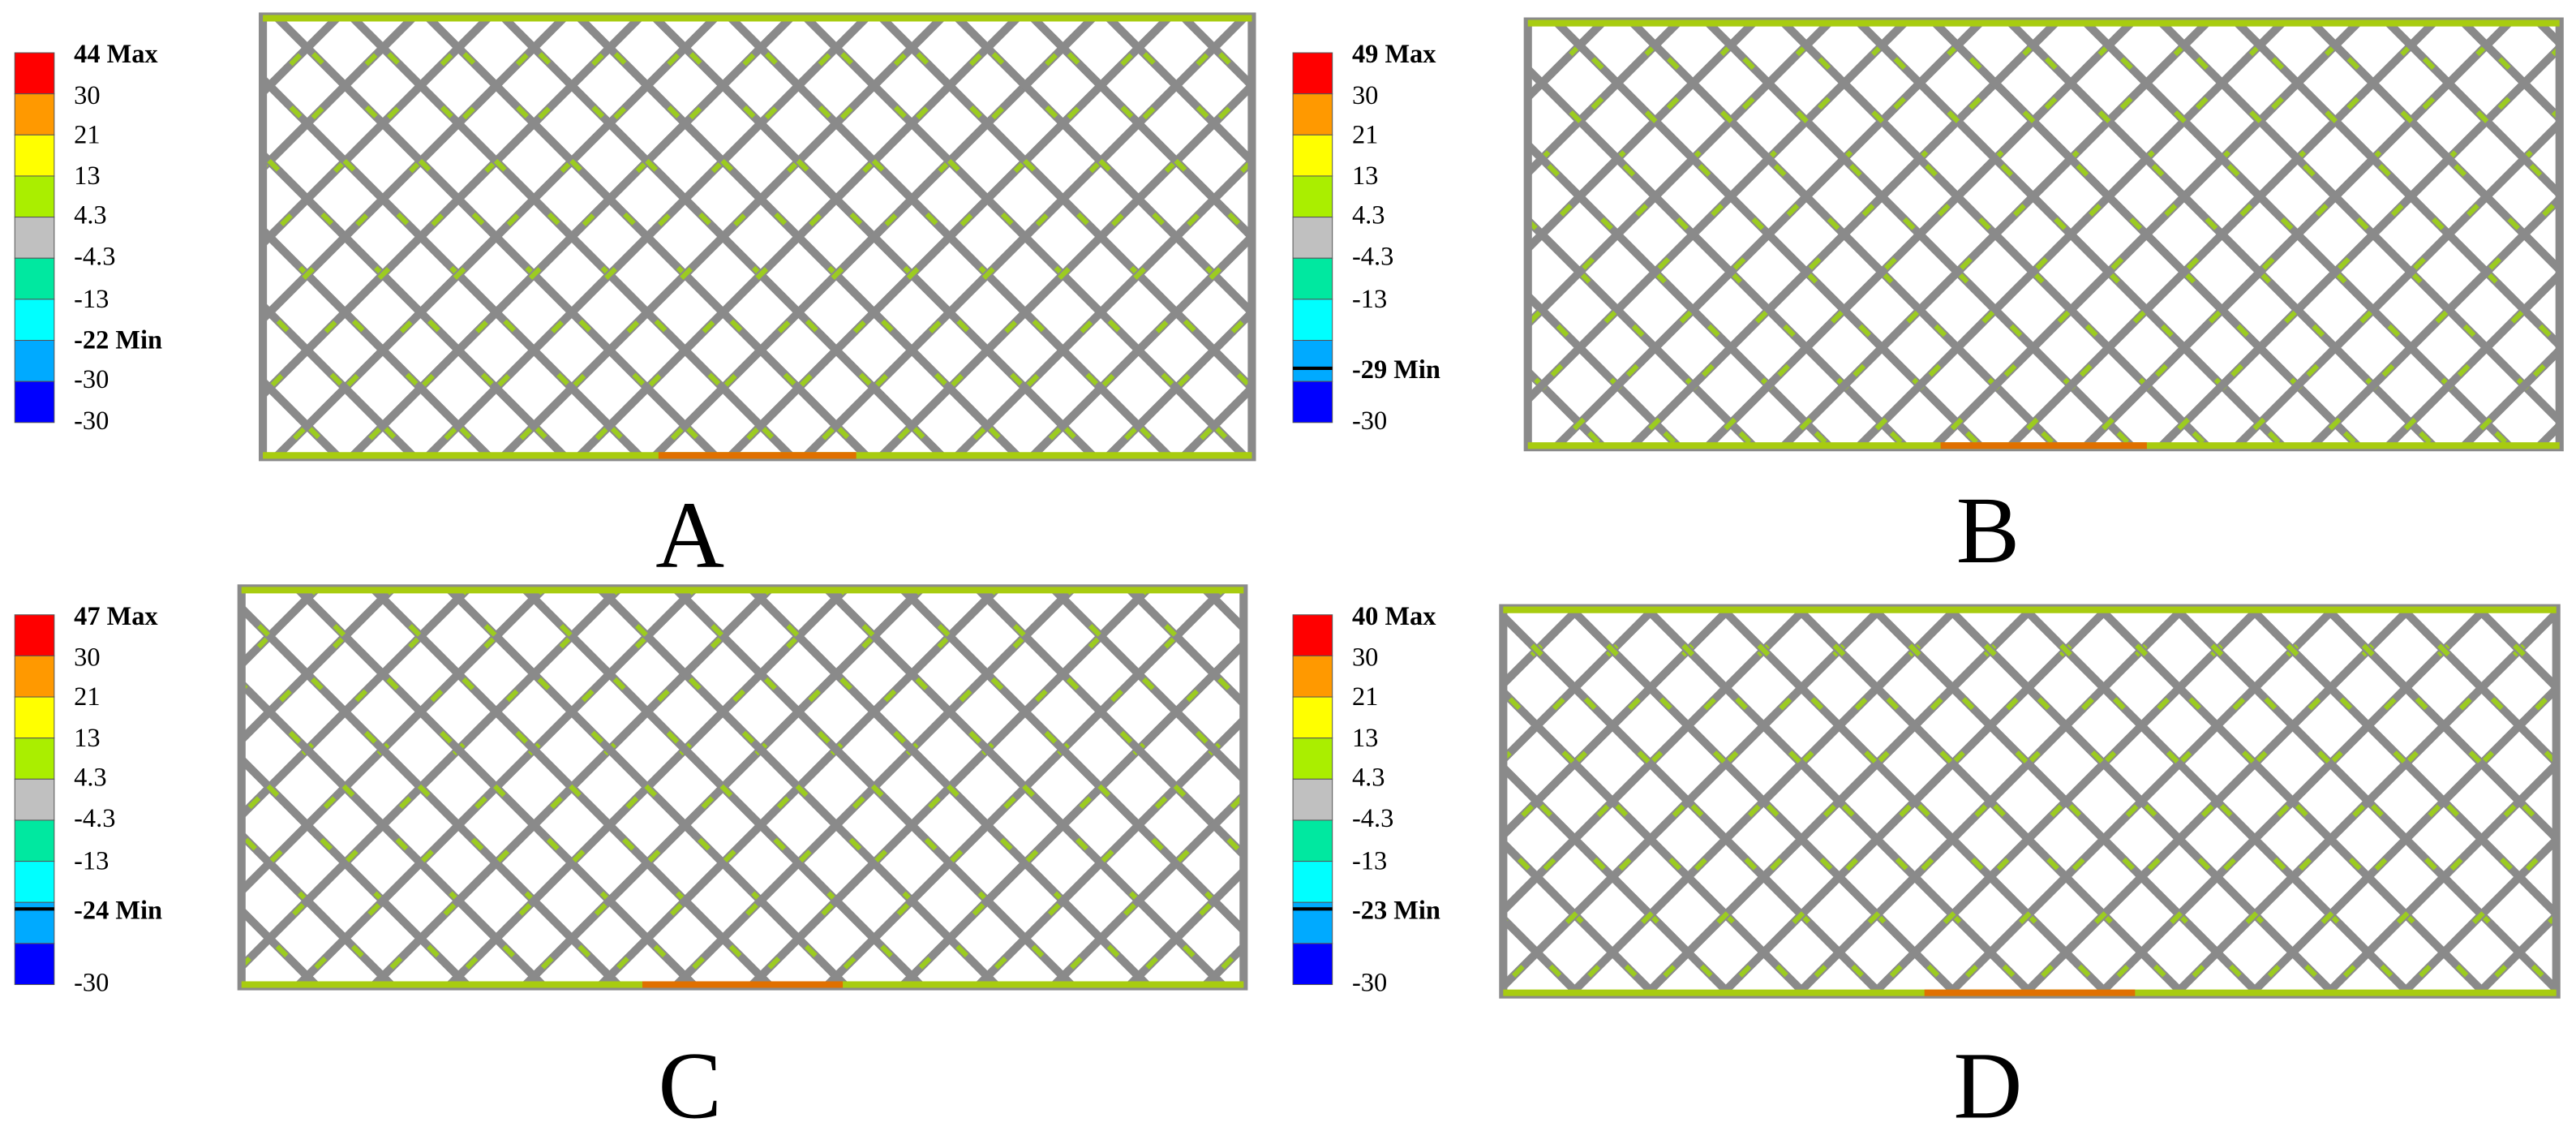 Image resolution: width=2576 pixels, height=1131 pixels. Describe the element at coordinates (91, 299) in the screenshot. I see `legend-label: -13` at that location.